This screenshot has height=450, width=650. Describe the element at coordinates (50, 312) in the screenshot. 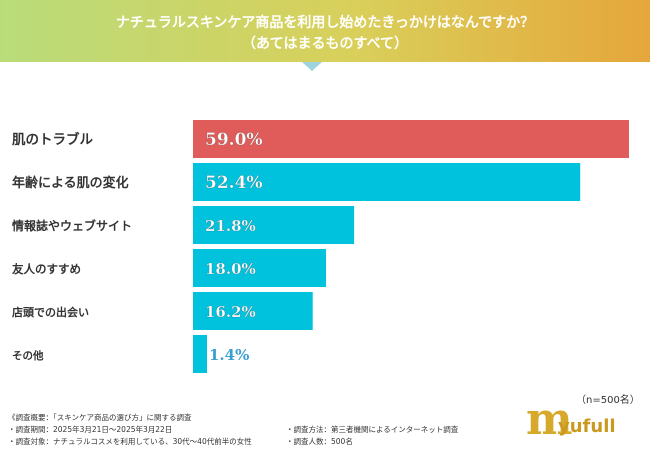

I see `category-label: 店頭での出会い` at that location.